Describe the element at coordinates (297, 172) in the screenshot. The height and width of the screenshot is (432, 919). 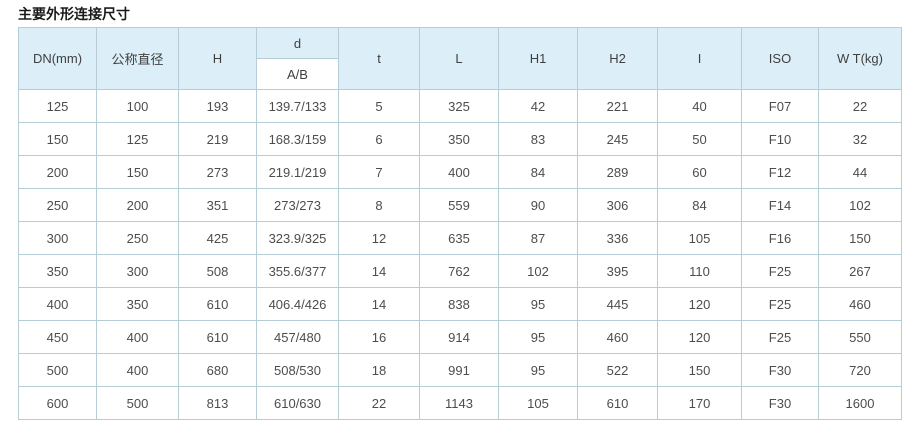
I see `cell-d: 219.1/219` at that location.